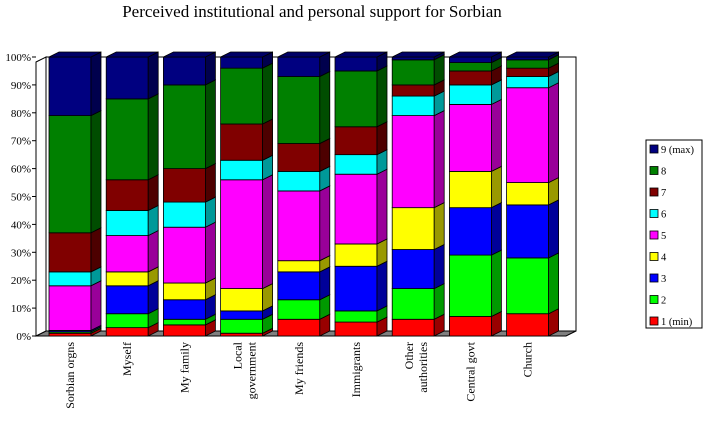  Describe the element at coordinates (470, 371) in the screenshot. I see `x-tick-label-line: Central govt` at that location.